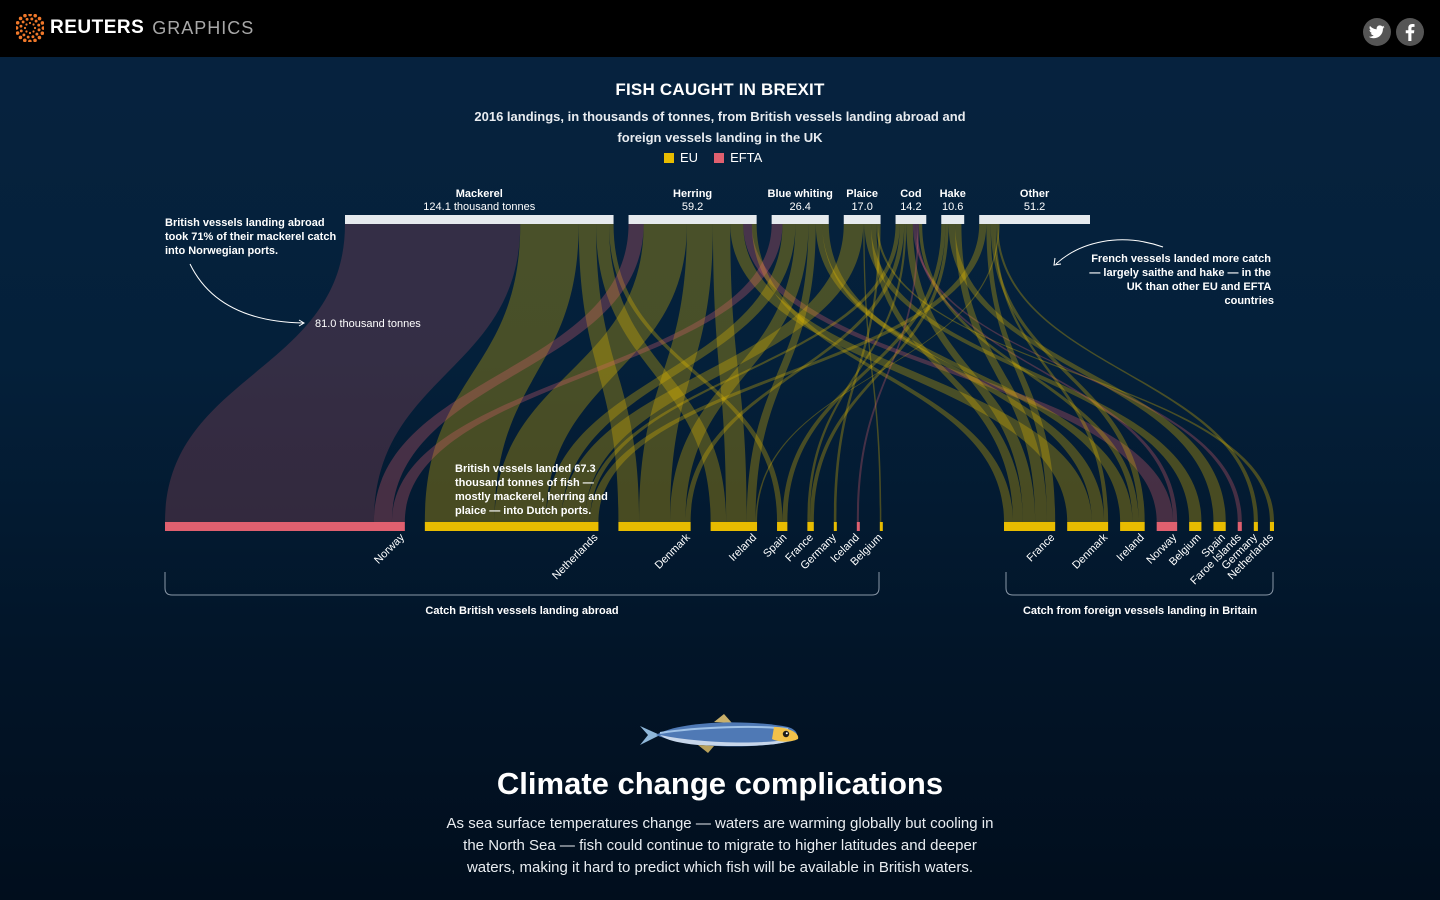  What do you see at coordinates (654, 526) in the screenshot?
I see `target-bar-abroad-denmark` at bounding box center [654, 526].